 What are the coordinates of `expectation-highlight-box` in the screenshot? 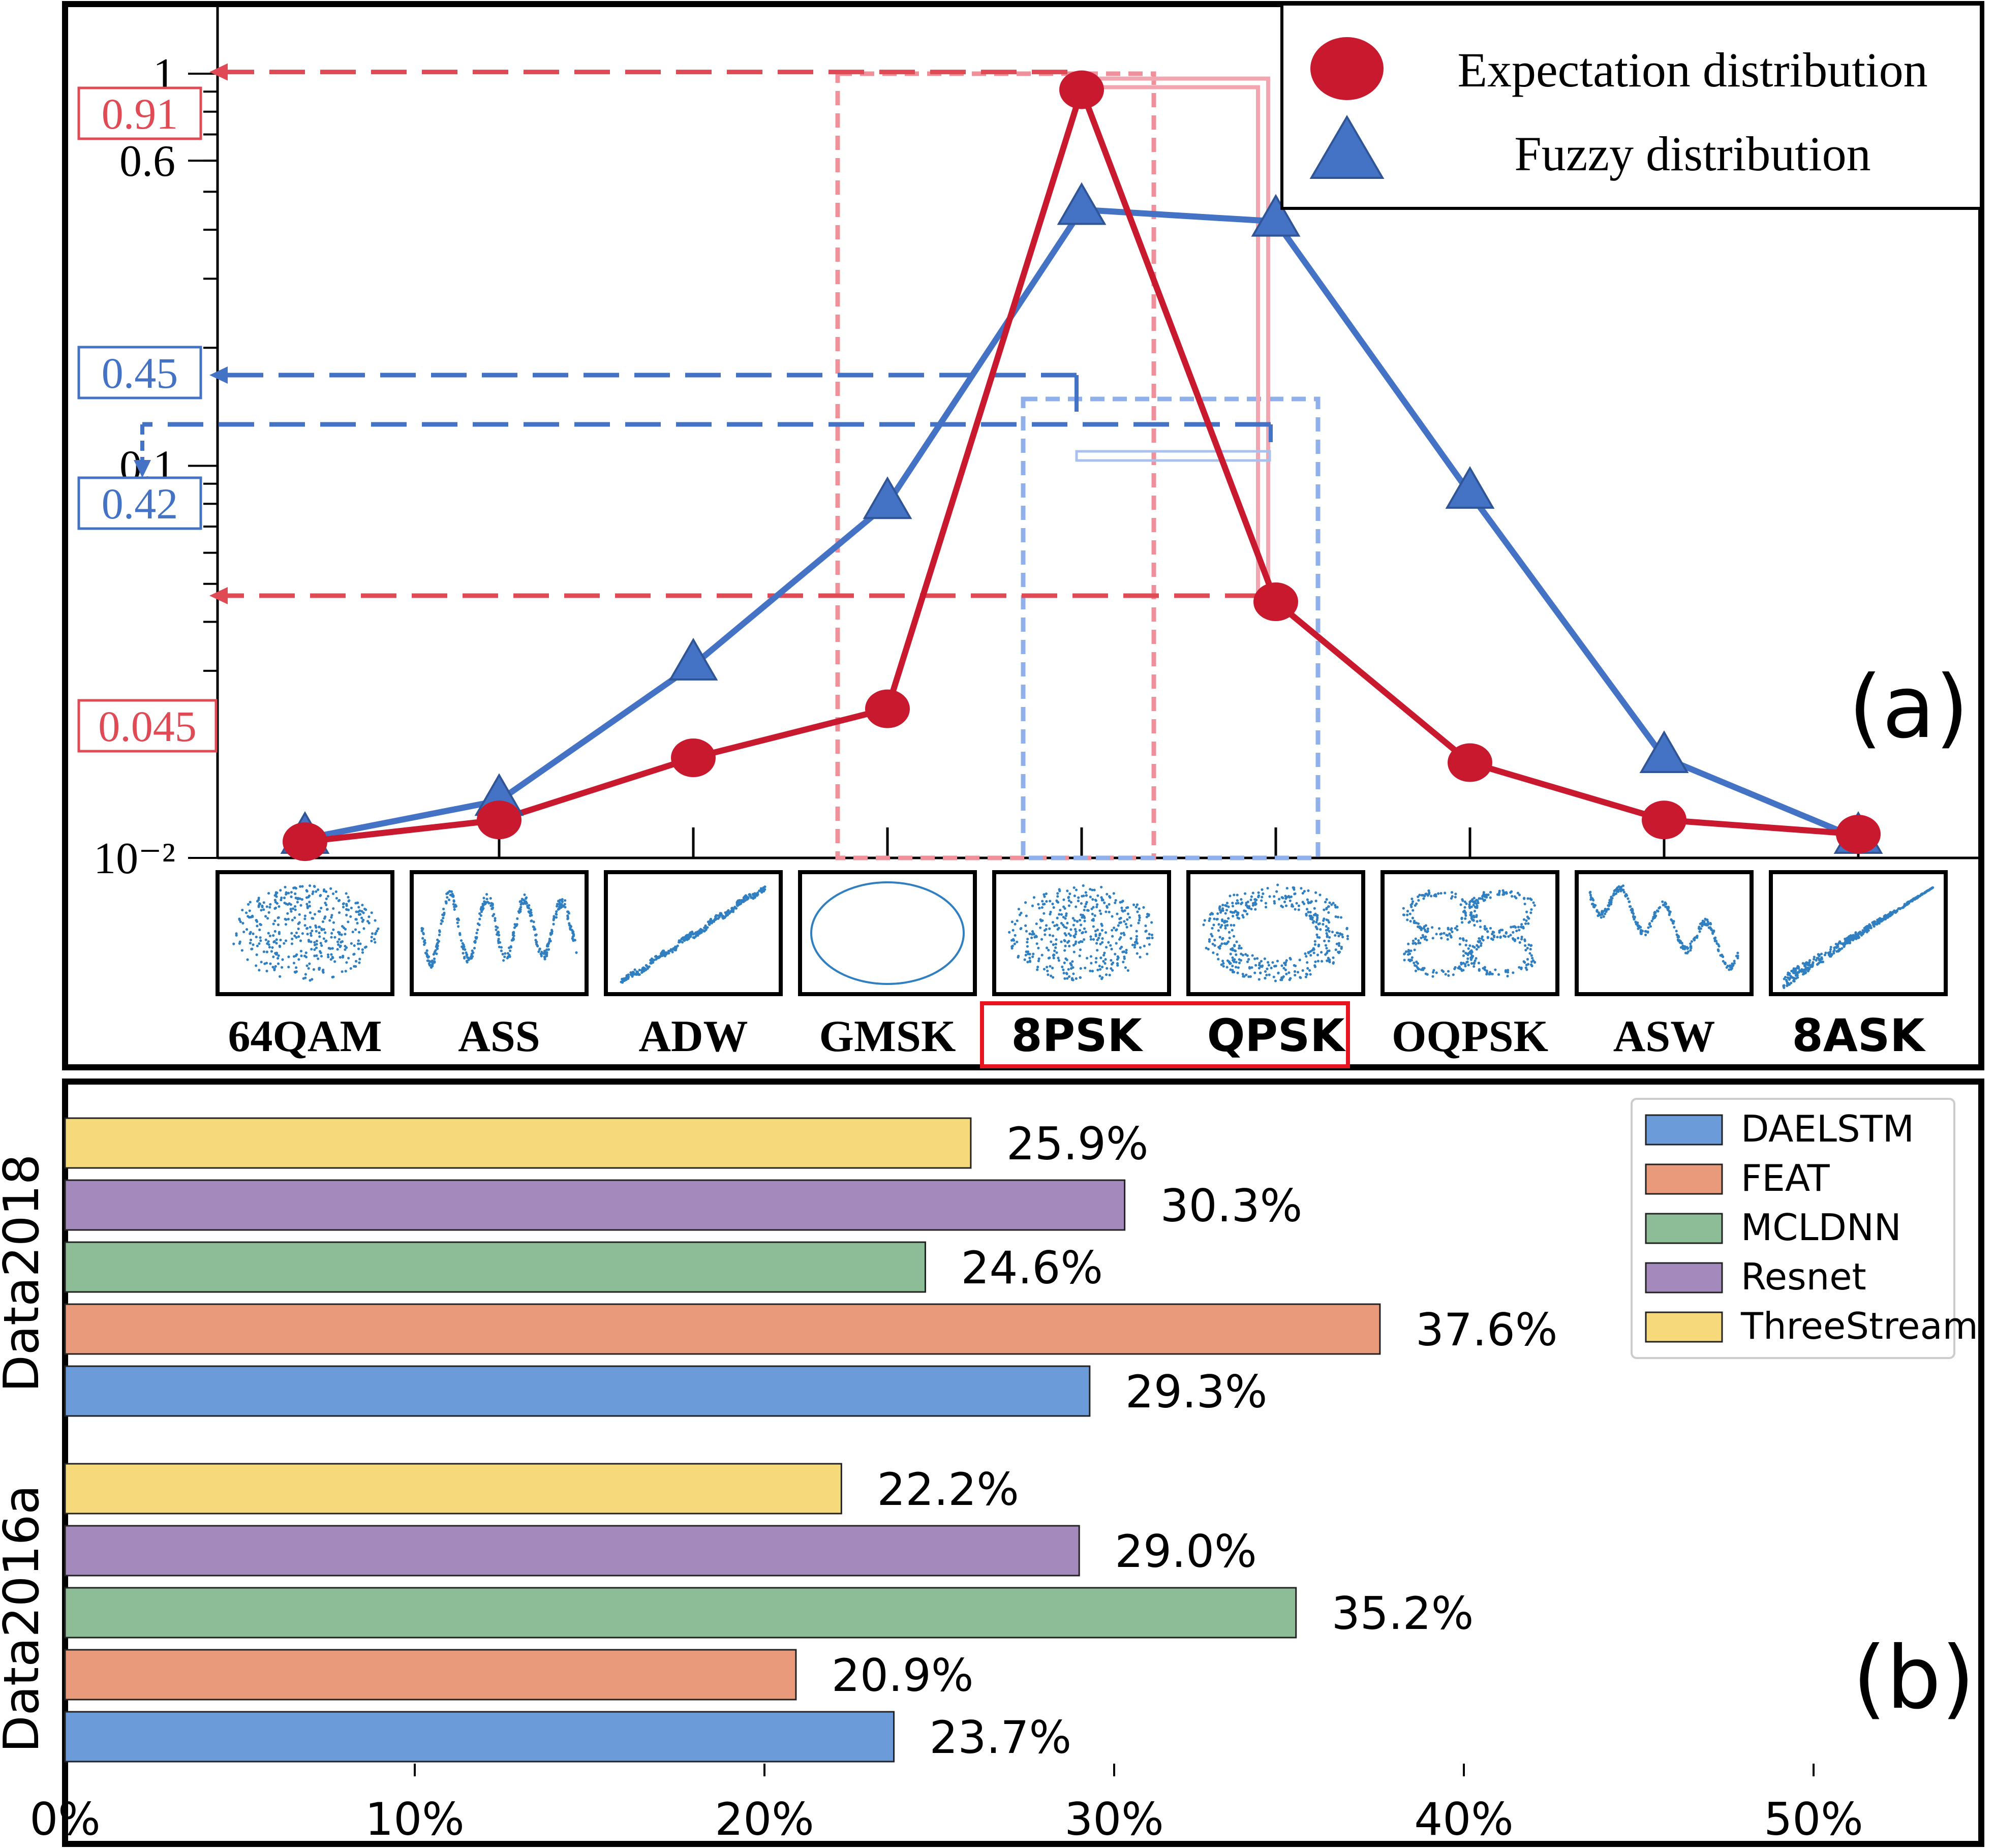 It's located at (995, 466).